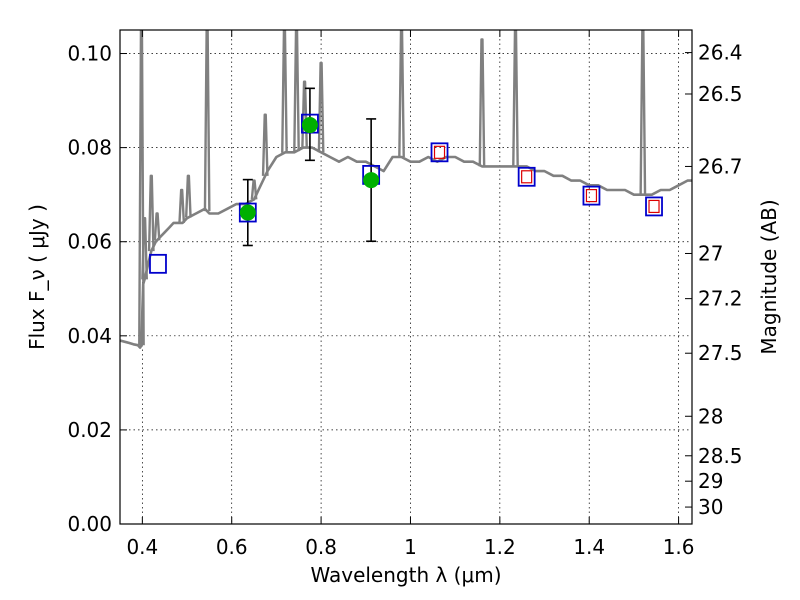  What do you see at coordinates (321, 547) in the screenshot?
I see `x-tick-label: 0.8` at bounding box center [321, 547].